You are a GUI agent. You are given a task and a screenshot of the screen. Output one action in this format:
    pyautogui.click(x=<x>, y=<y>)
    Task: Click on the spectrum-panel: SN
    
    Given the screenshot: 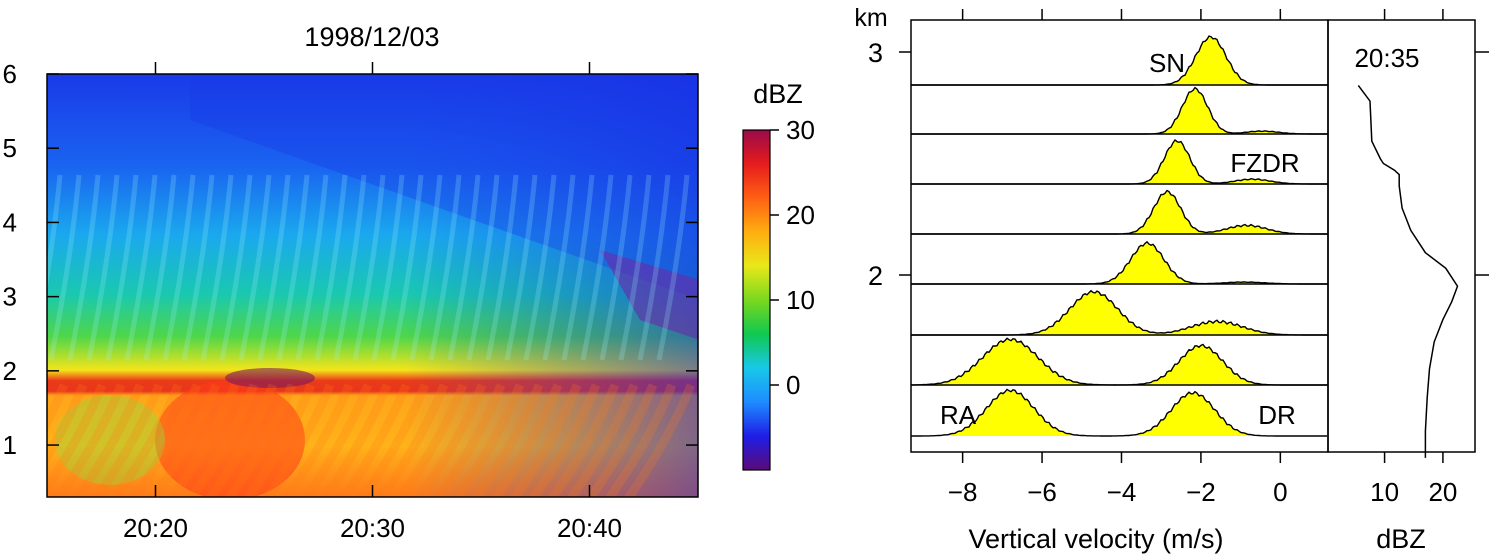 What is the action you would take?
    pyautogui.click(x=1119, y=60)
    